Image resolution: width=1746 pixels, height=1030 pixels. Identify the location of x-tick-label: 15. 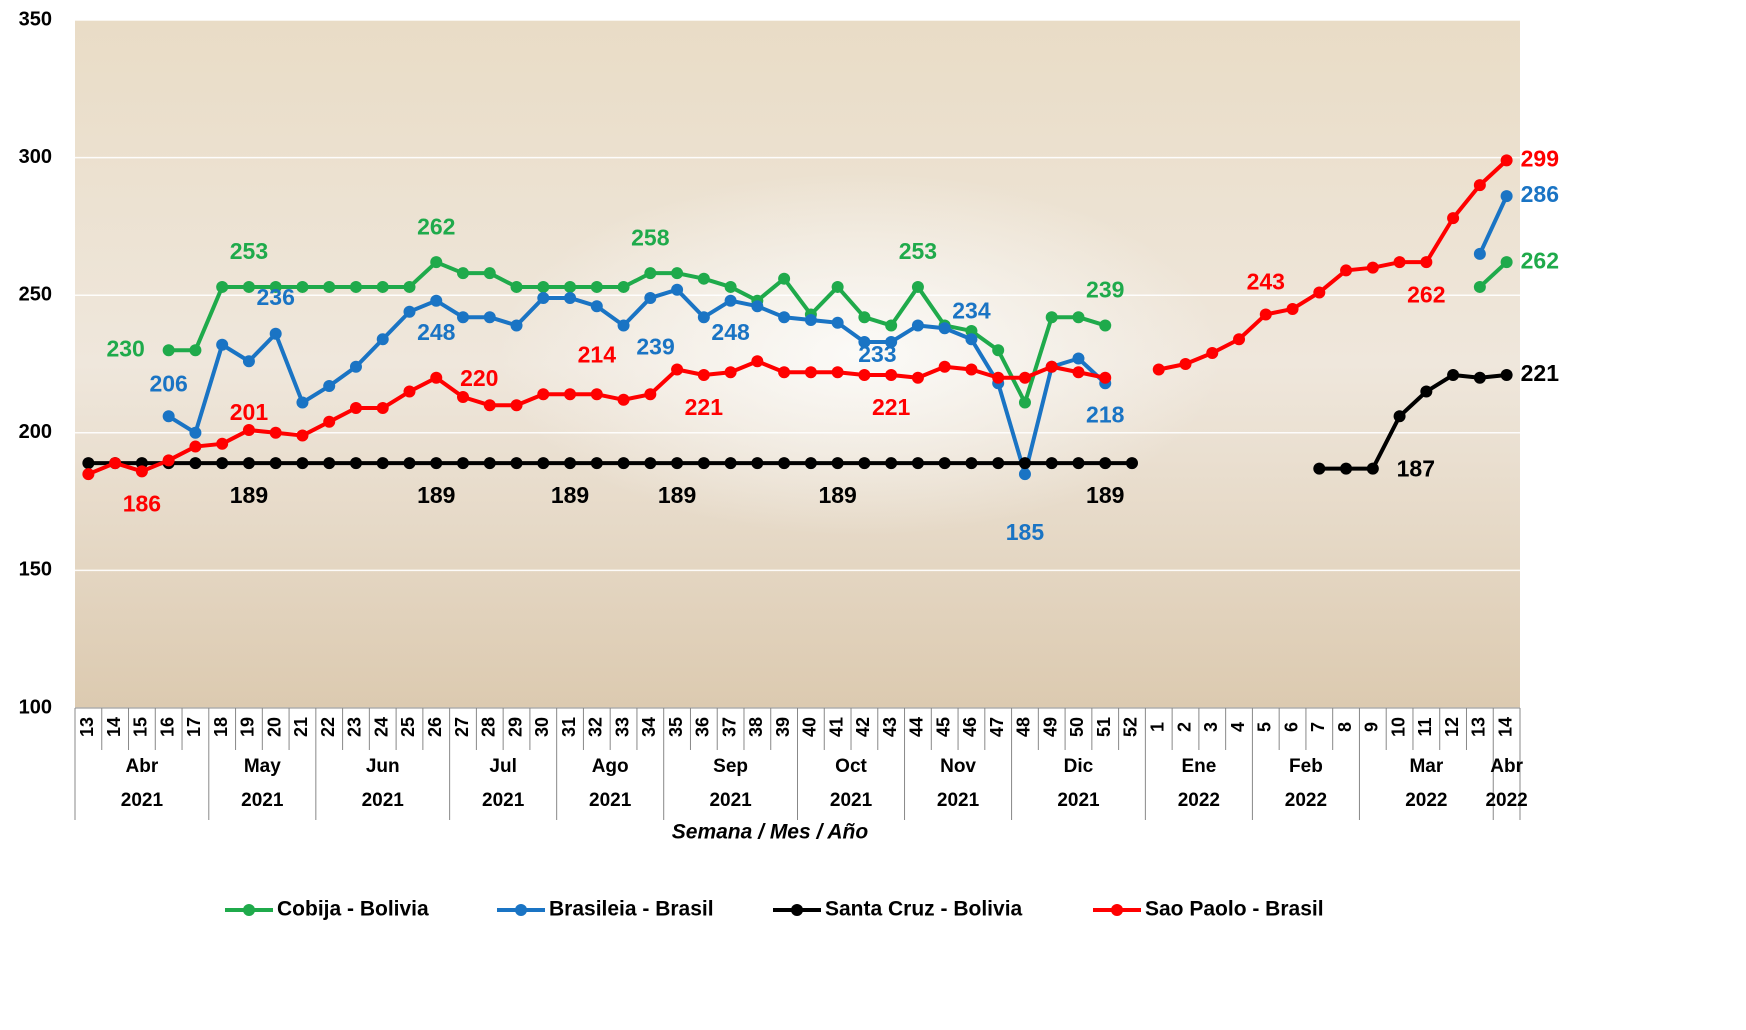
(141, 727).